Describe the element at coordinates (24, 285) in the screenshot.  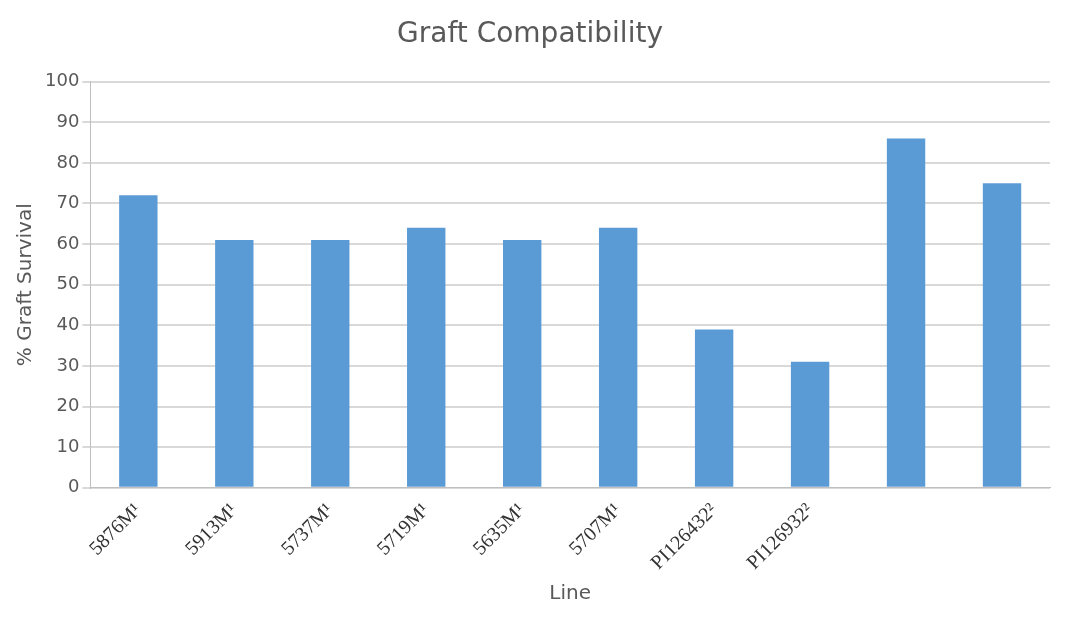
I see `y-axis-title: % Graft Survival` at that location.